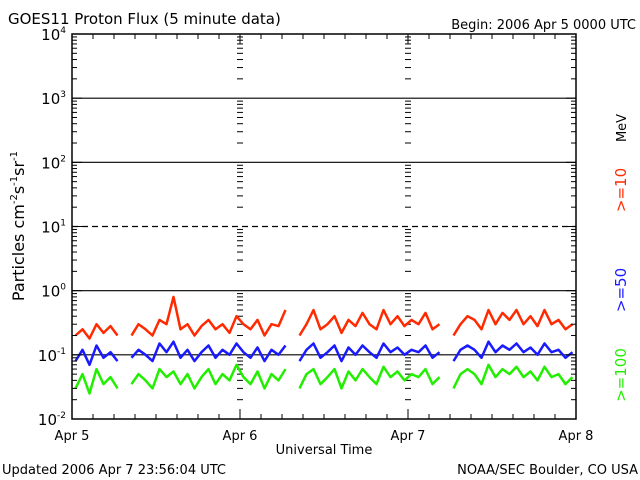 This screenshot has height=480, width=640. What do you see at coordinates (114, 470) in the screenshot?
I see `updated-timestamp: Updated 2006 Apr 7 23:56:04 UTC` at bounding box center [114, 470].